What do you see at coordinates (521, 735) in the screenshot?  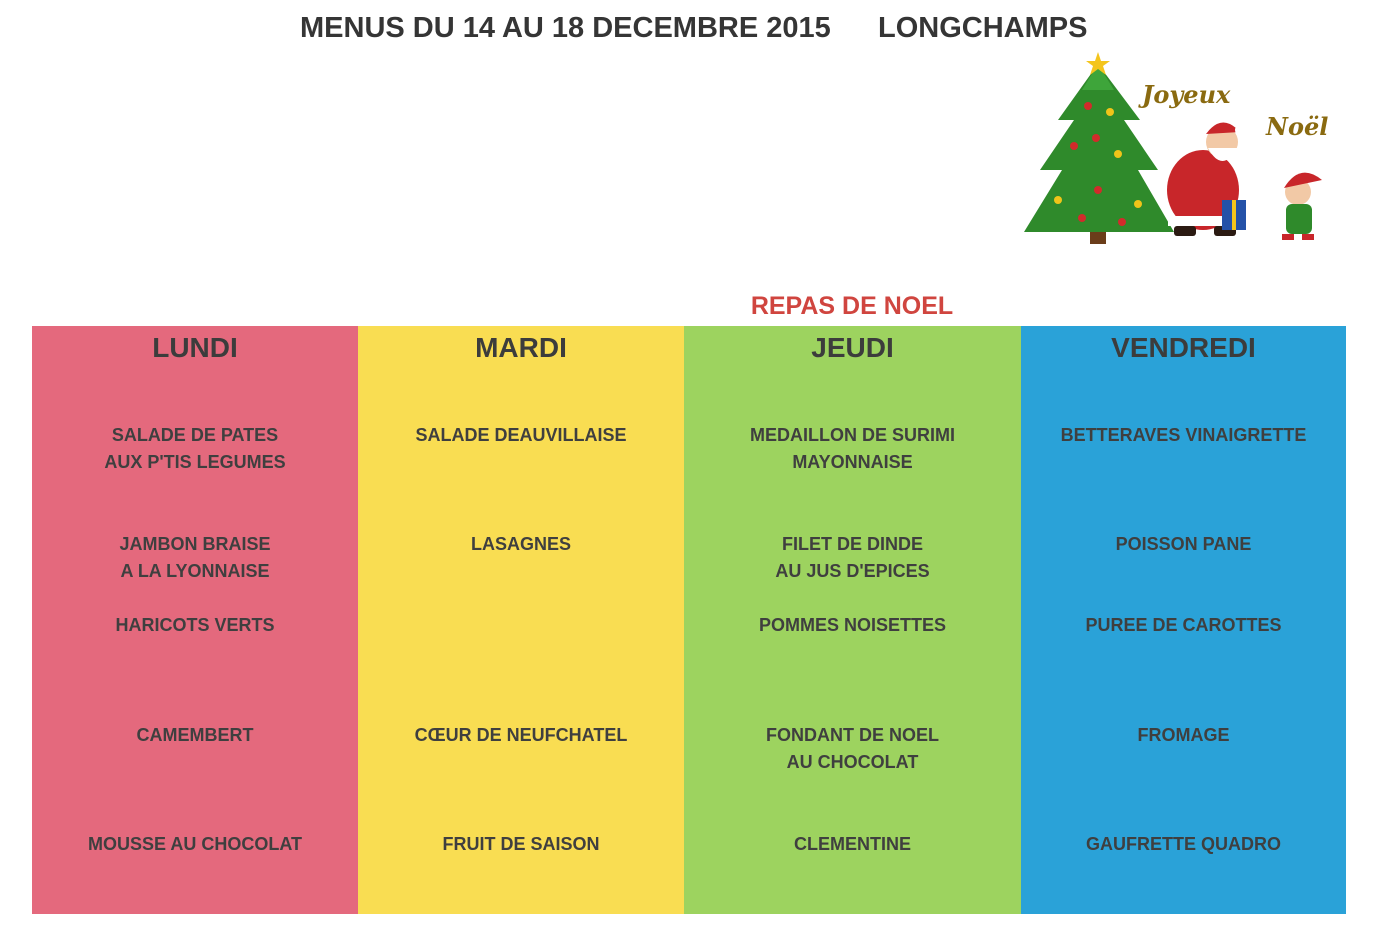 I see `dish-cheese: CŒUR DE NEUFCHATEL` at bounding box center [521, 735].